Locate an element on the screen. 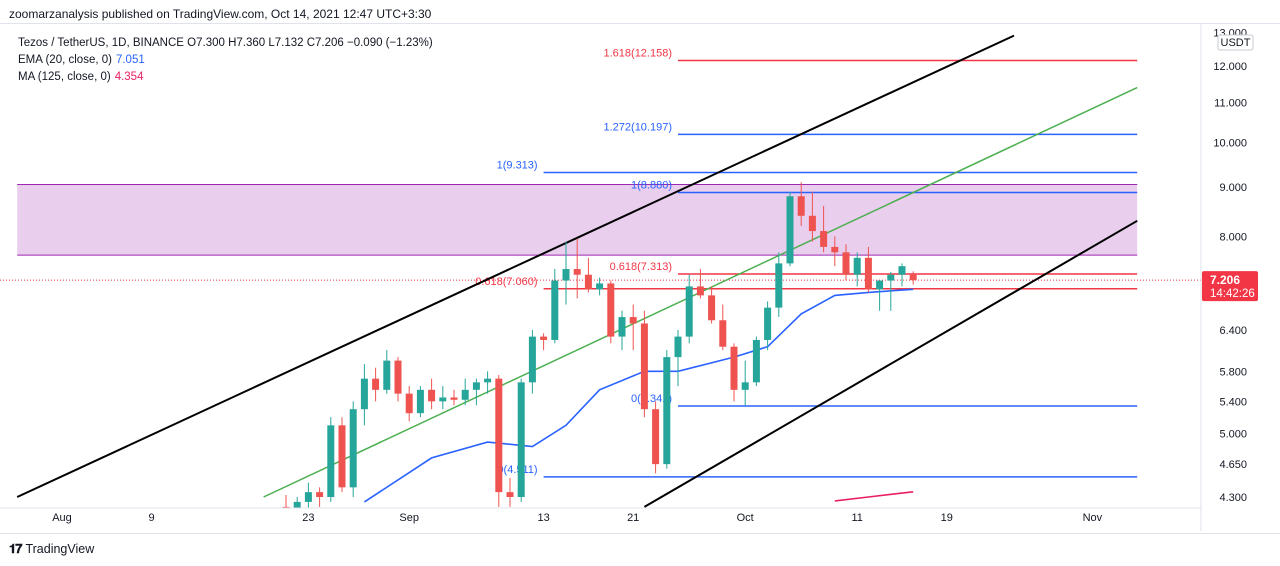 This screenshot has height=566, width=1280. last-price-value: 7.206 is located at coordinates (1225, 280).